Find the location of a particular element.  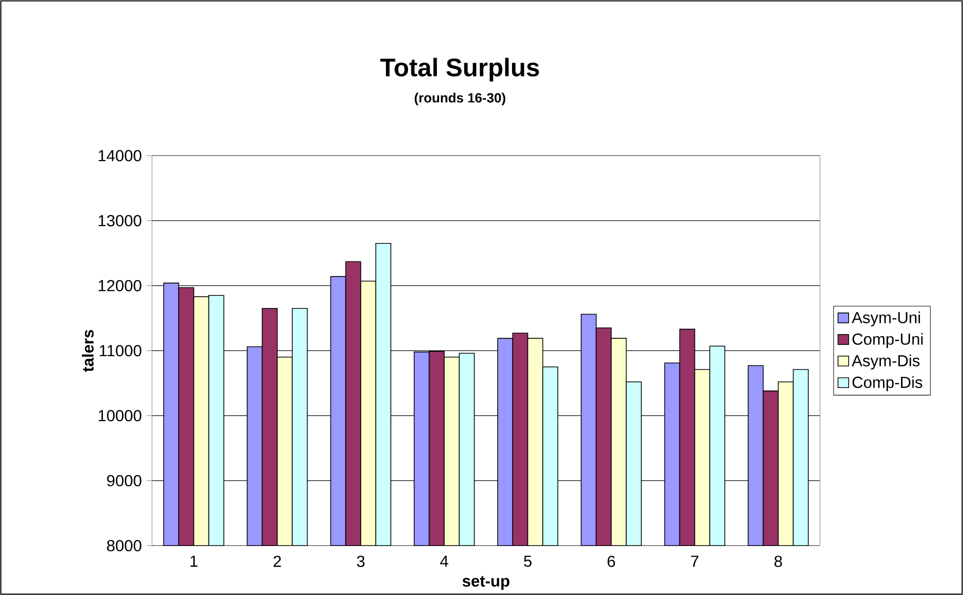

x-tick-label: 4 is located at coordinates (444, 561).